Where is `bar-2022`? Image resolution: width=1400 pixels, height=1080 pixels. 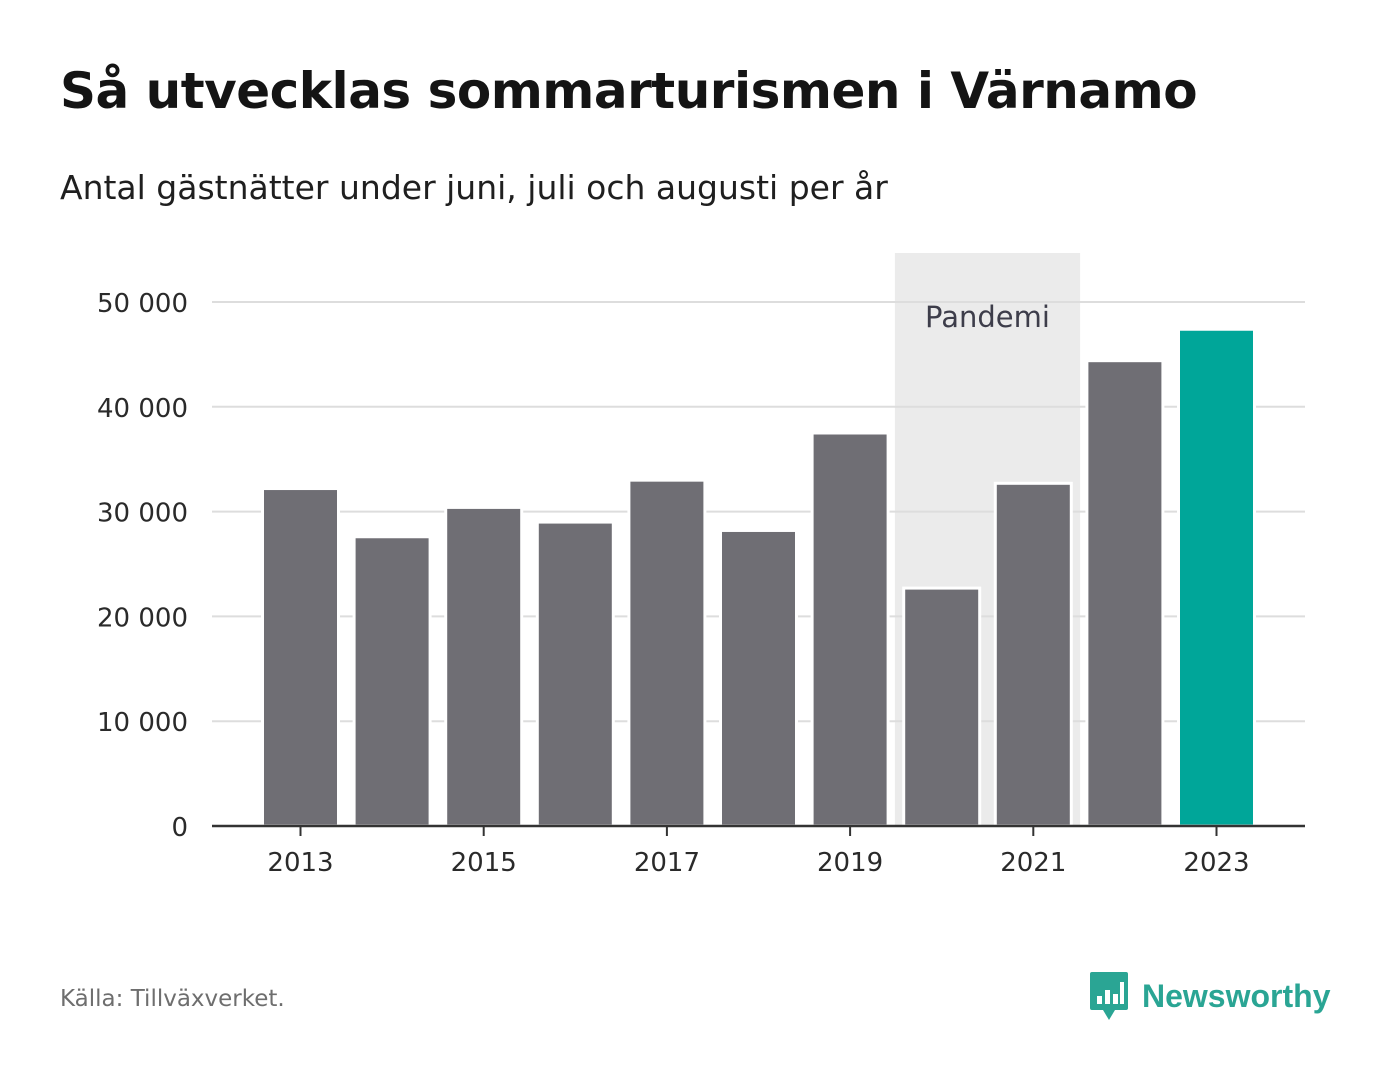
bar-2022 is located at coordinates (1125, 593).